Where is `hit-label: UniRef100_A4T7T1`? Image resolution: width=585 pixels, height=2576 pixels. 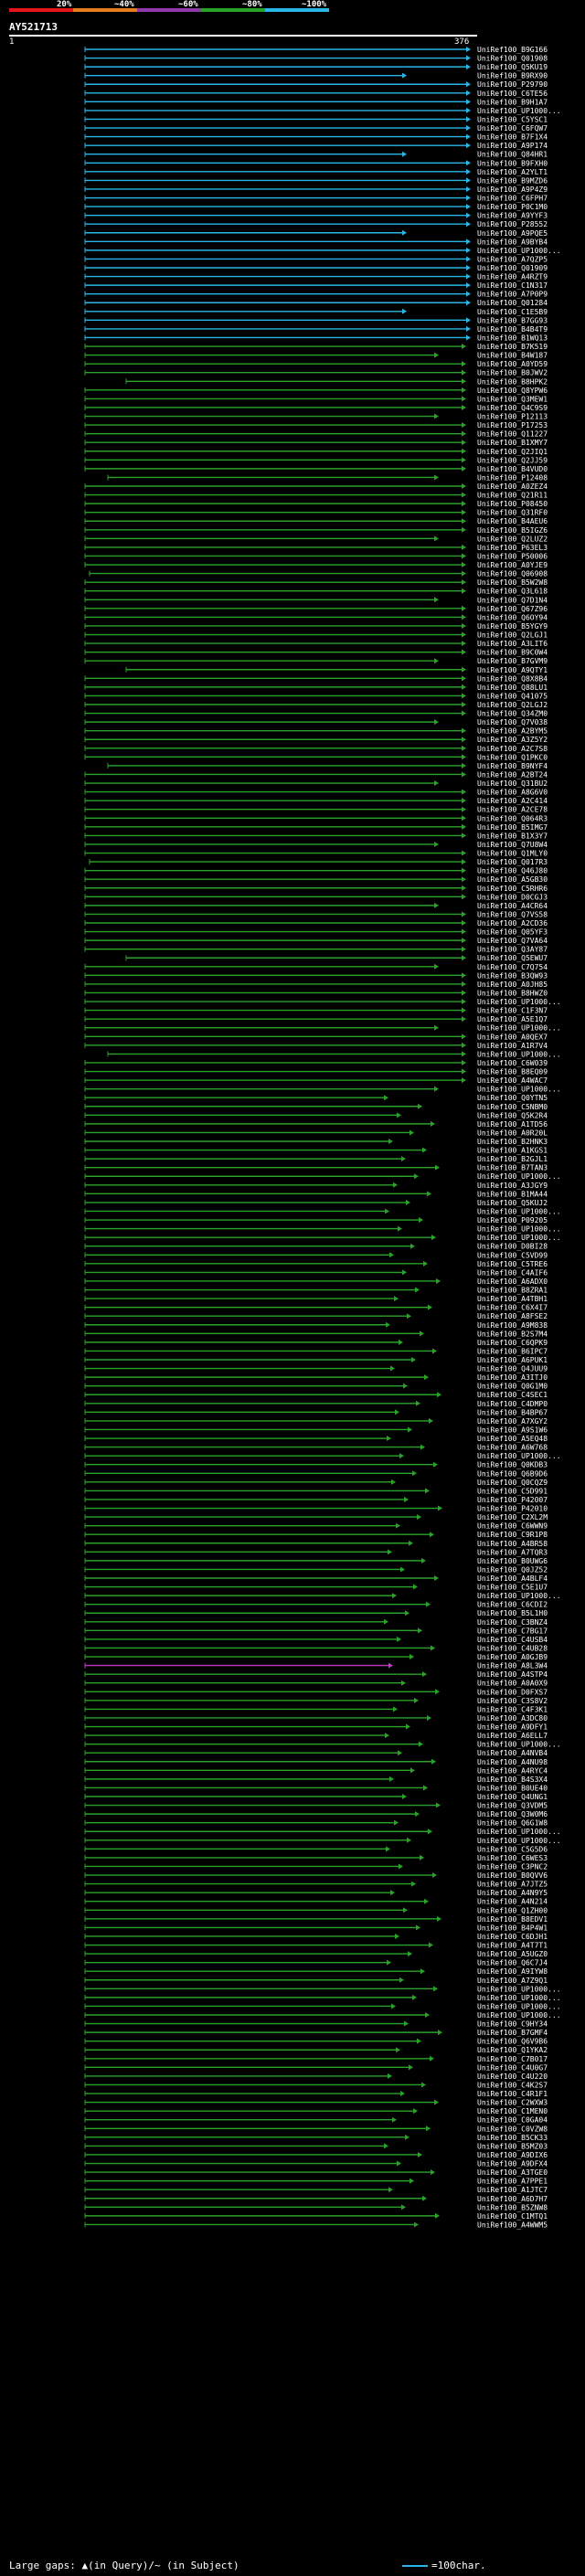 hit-label: UniRef100_A4T7T1 is located at coordinates (512, 1946).